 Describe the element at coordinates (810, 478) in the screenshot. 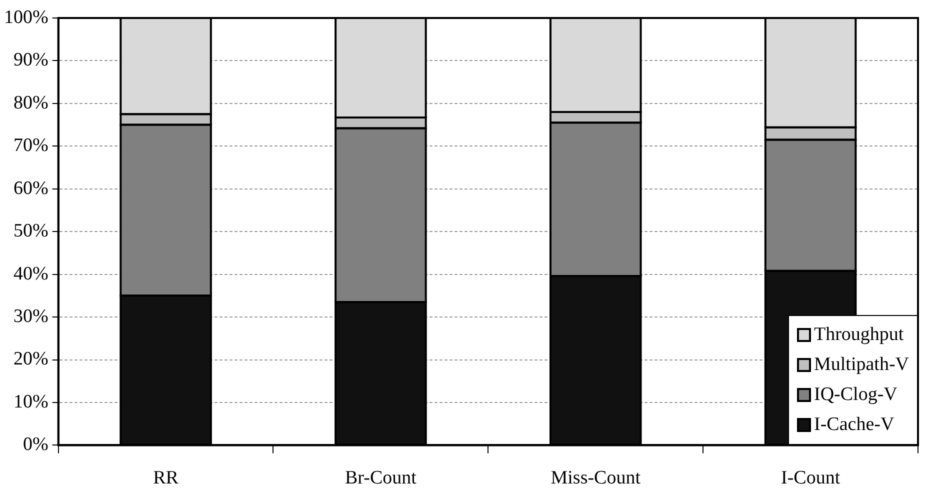

I see `x-tick-label: I-Count` at that location.